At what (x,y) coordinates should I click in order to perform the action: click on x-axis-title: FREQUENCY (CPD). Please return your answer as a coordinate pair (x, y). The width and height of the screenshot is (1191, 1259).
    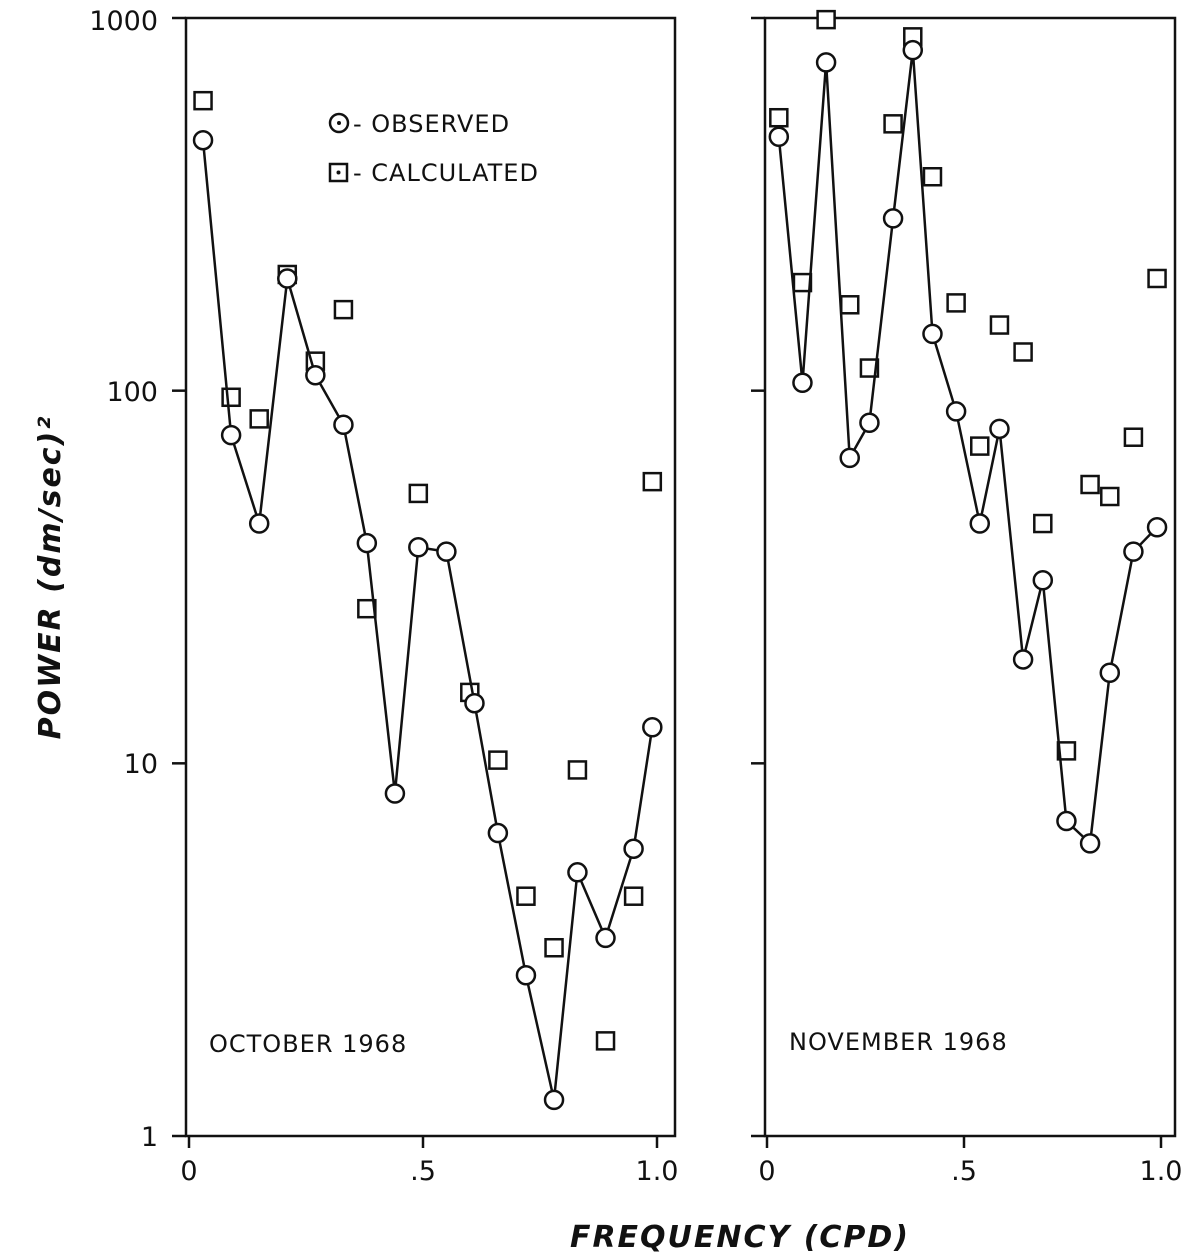
    Looking at the image, I should click on (740, 1237).